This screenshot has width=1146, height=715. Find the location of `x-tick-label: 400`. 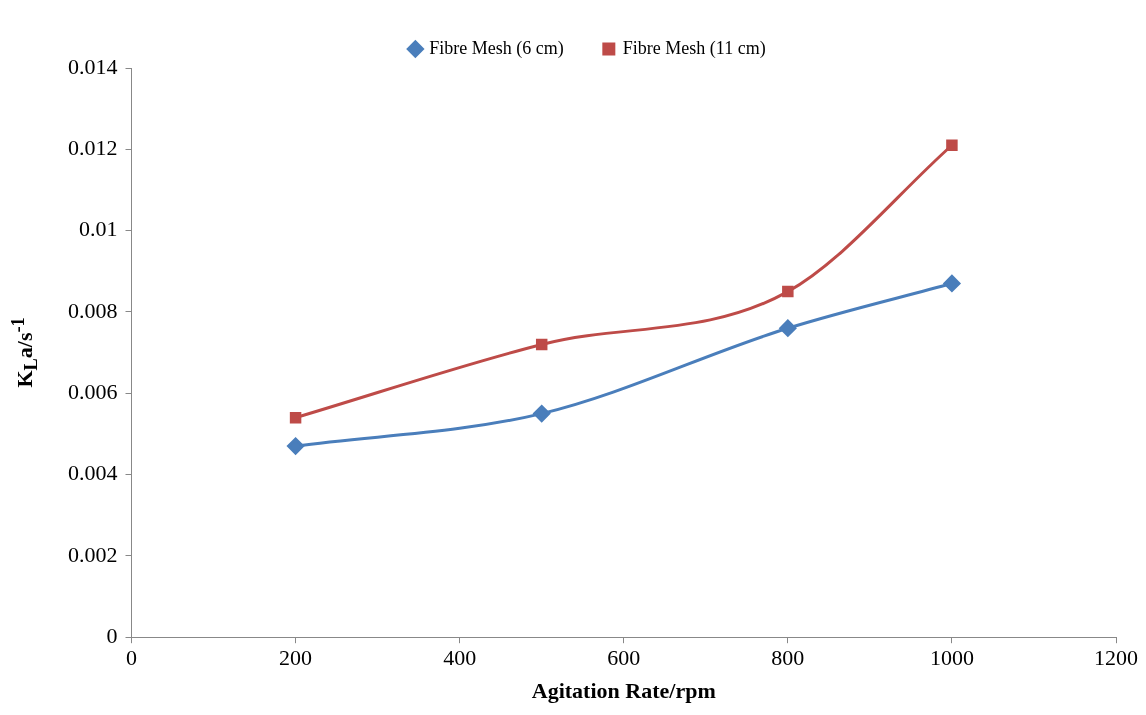

x-tick-label: 400 is located at coordinates (460, 658).